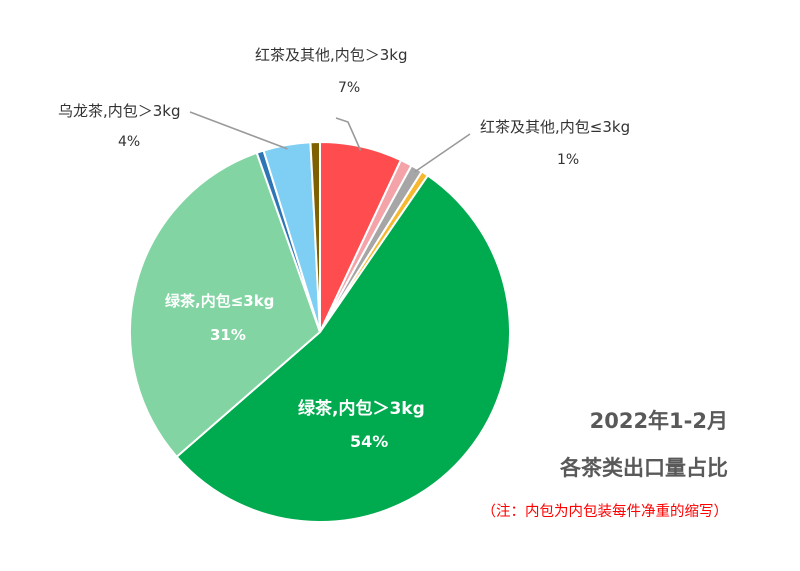 This screenshot has height=571, width=800. What do you see at coordinates (330, 142) in the screenshot?
I see `leader-lines` at bounding box center [330, 142].